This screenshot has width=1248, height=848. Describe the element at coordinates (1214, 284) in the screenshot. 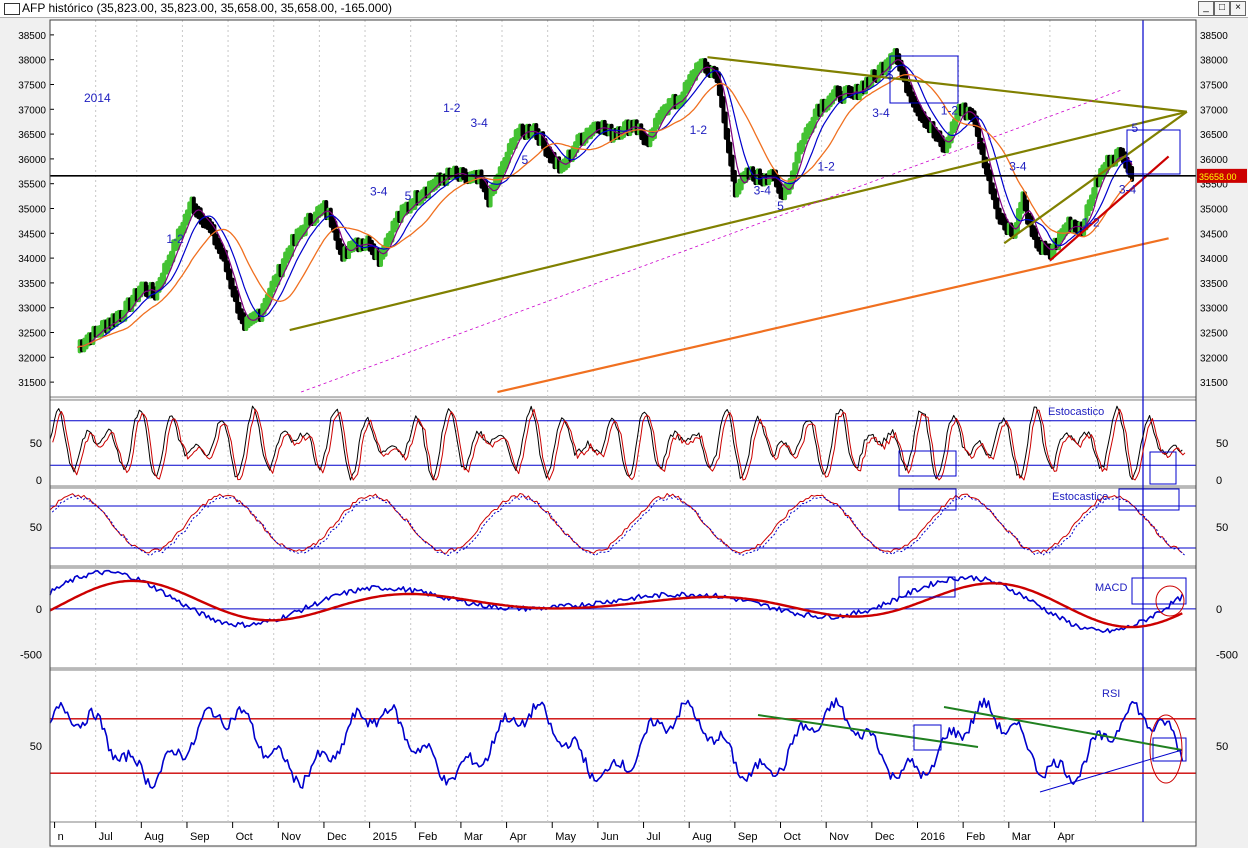

I see `price-tick-right: 33500` at that location.